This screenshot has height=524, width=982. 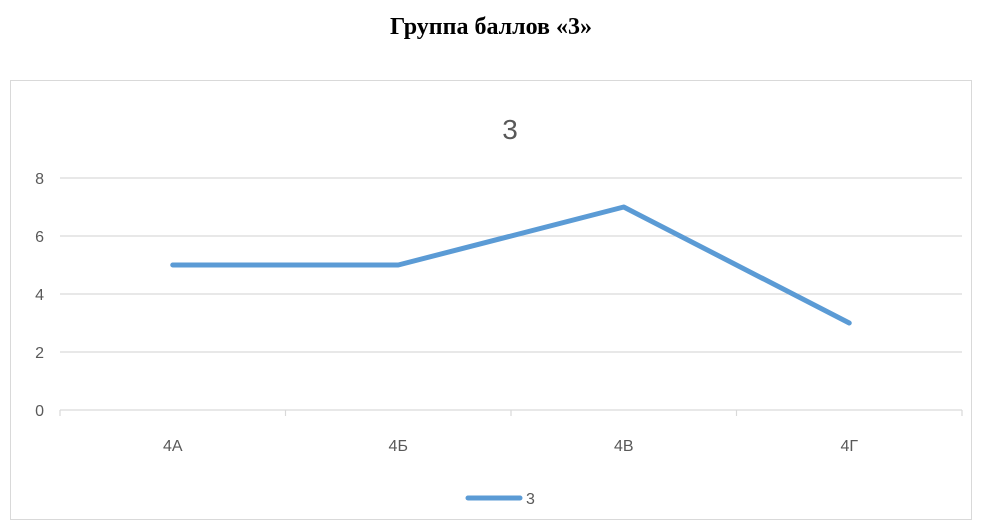 I want to click on chart-title: 3, so click(x=510, y=129).